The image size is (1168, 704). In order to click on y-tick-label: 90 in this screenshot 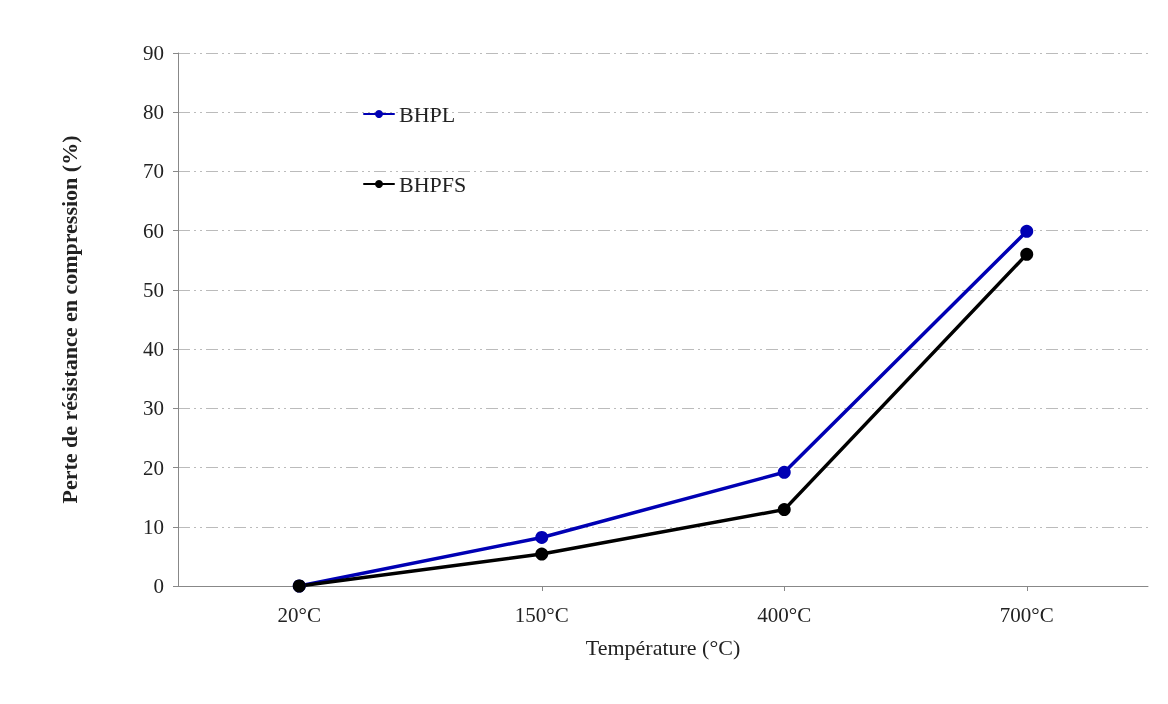, I will do `click(153, 53)`.